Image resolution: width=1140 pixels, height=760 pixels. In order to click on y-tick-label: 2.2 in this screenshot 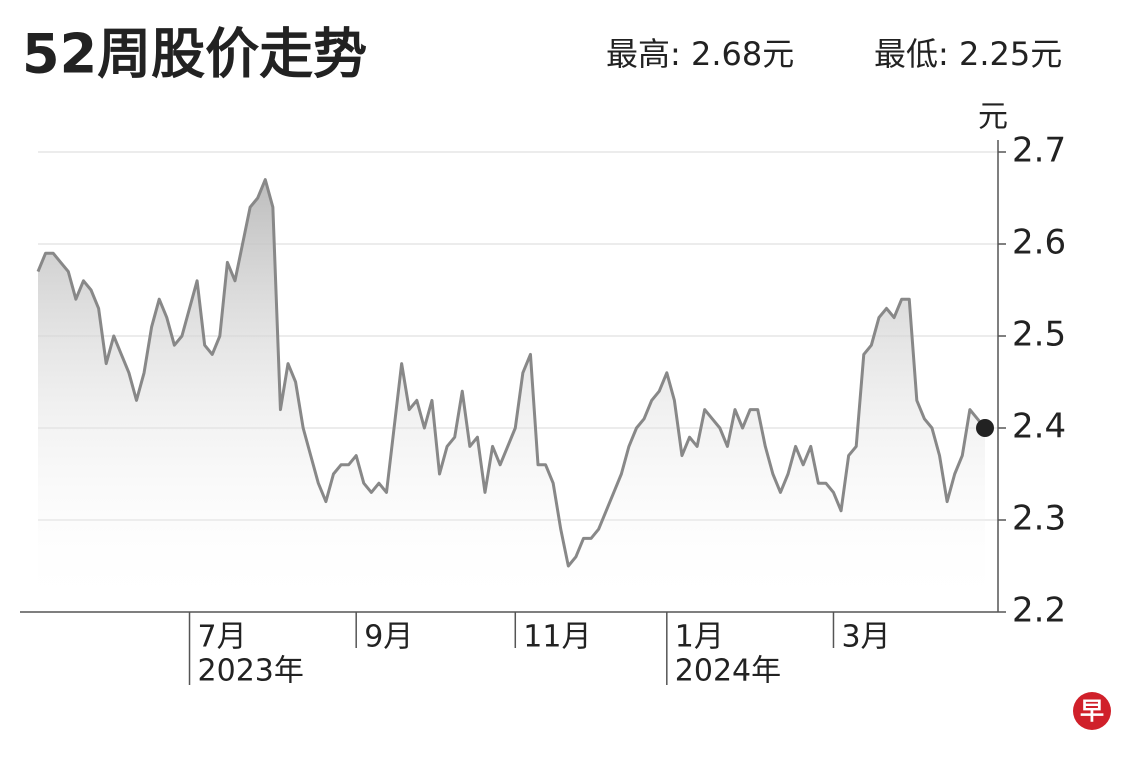, I will do `click(1039, 611)`.